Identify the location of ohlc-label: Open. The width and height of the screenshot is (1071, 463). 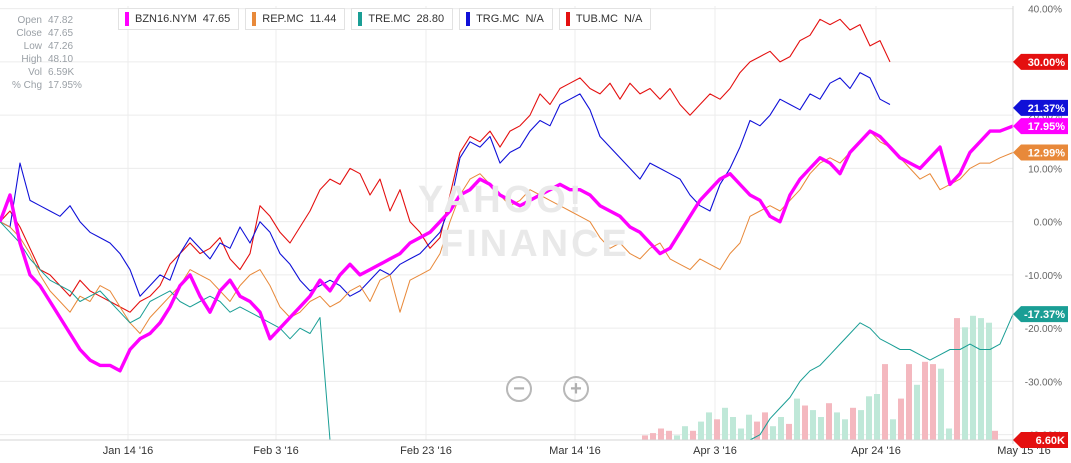
(29, 20).